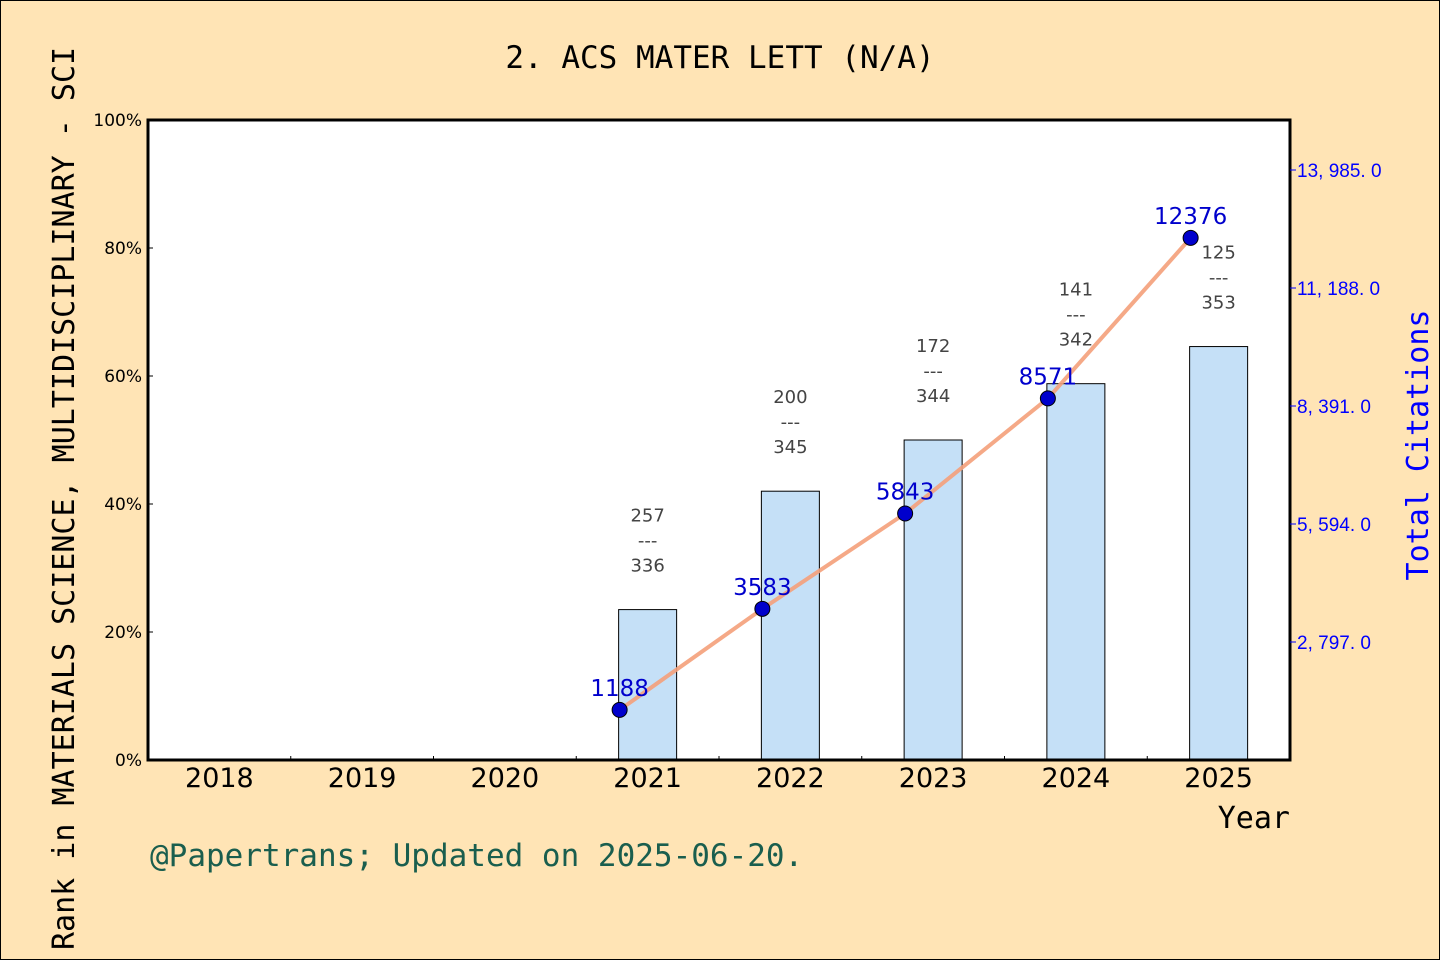 The image size is (1440, 960). What do you see at coordinates (790, 447) in the screenshot?
I see `bar-total-label: 345` at bounding box center [790, 447].